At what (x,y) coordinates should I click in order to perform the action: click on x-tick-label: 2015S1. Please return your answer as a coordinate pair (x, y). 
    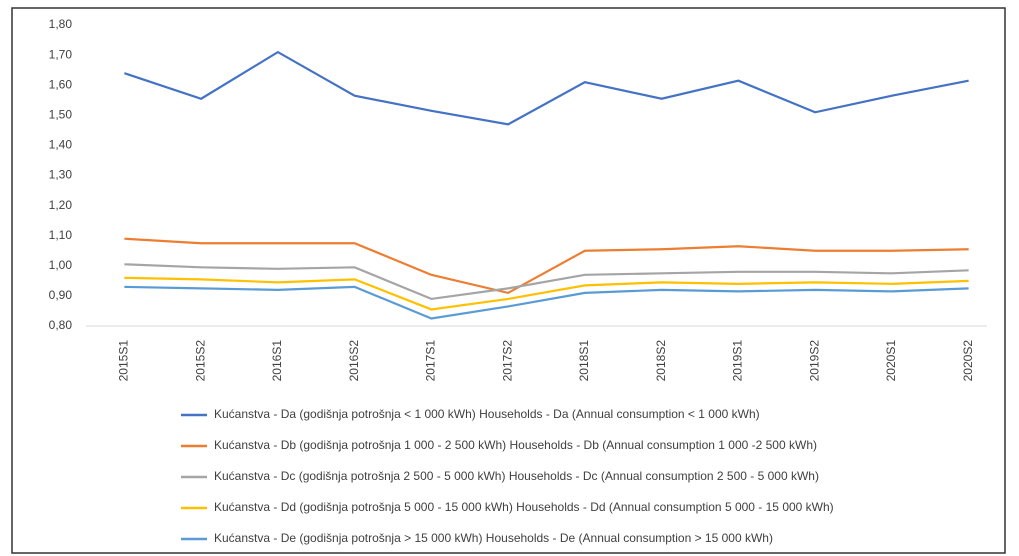
    Looking at the image, I should click on (124, 361).